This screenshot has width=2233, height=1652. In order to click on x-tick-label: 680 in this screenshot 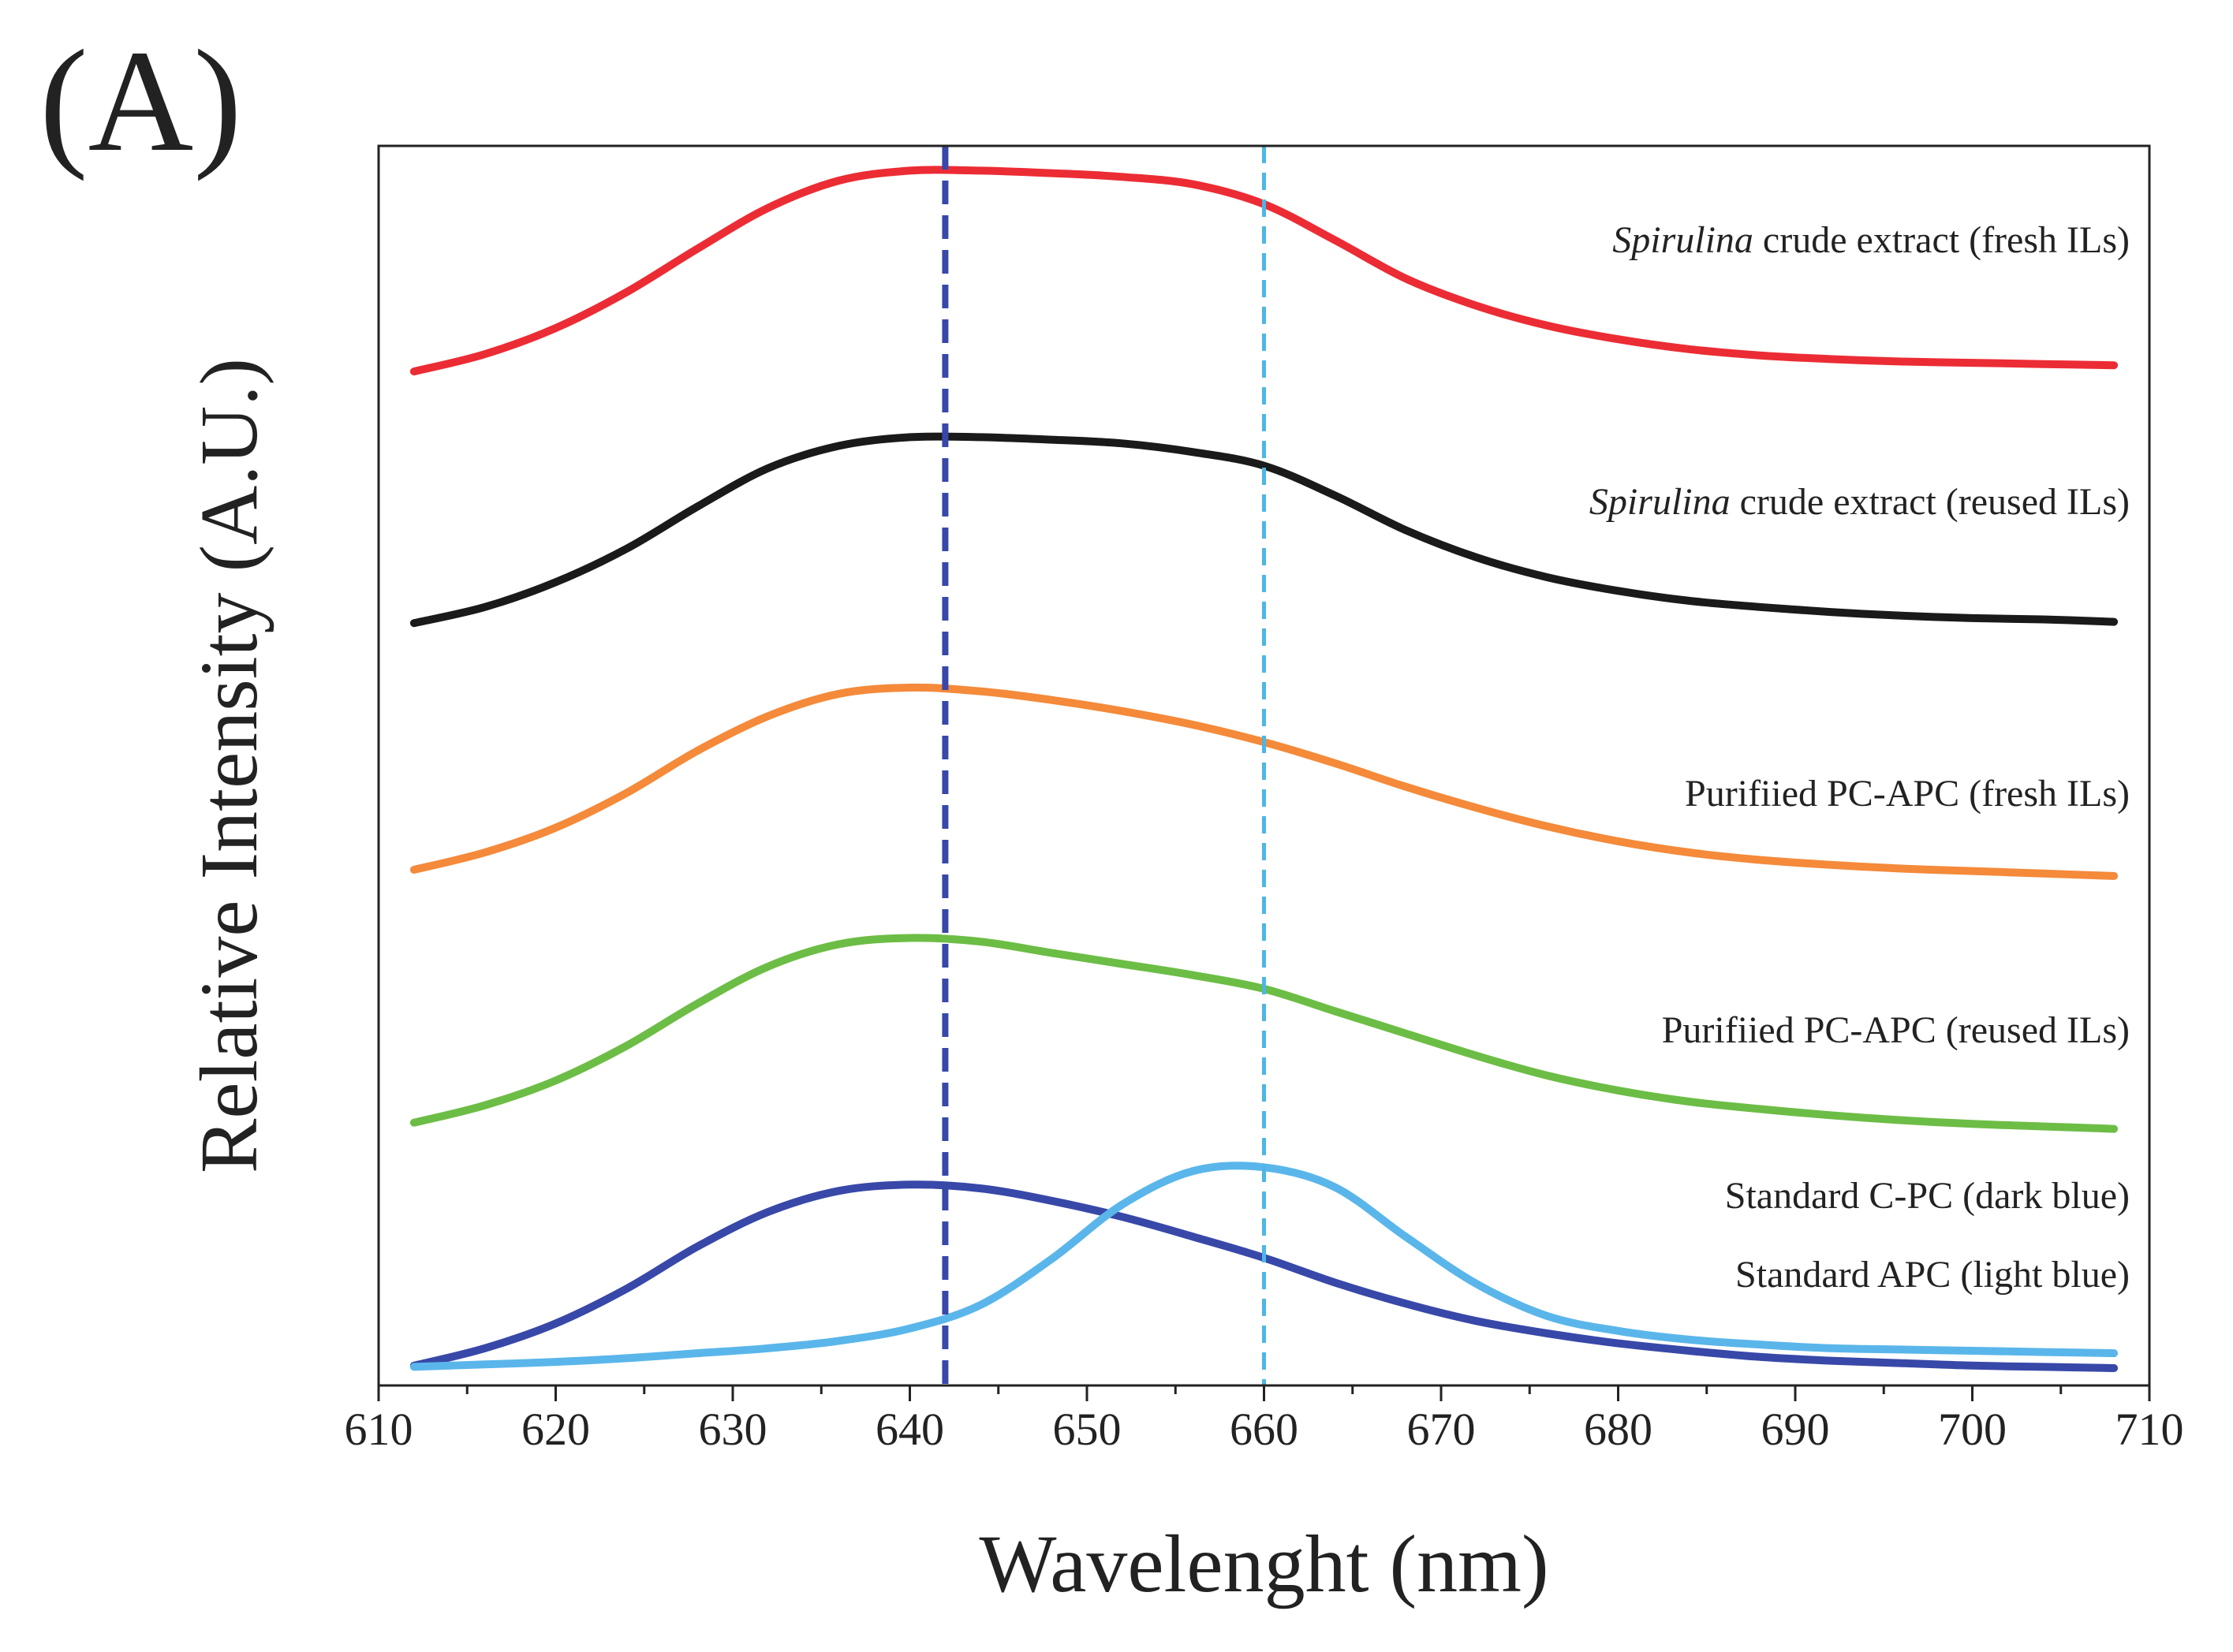, I will do `click(1618, 1430)`.